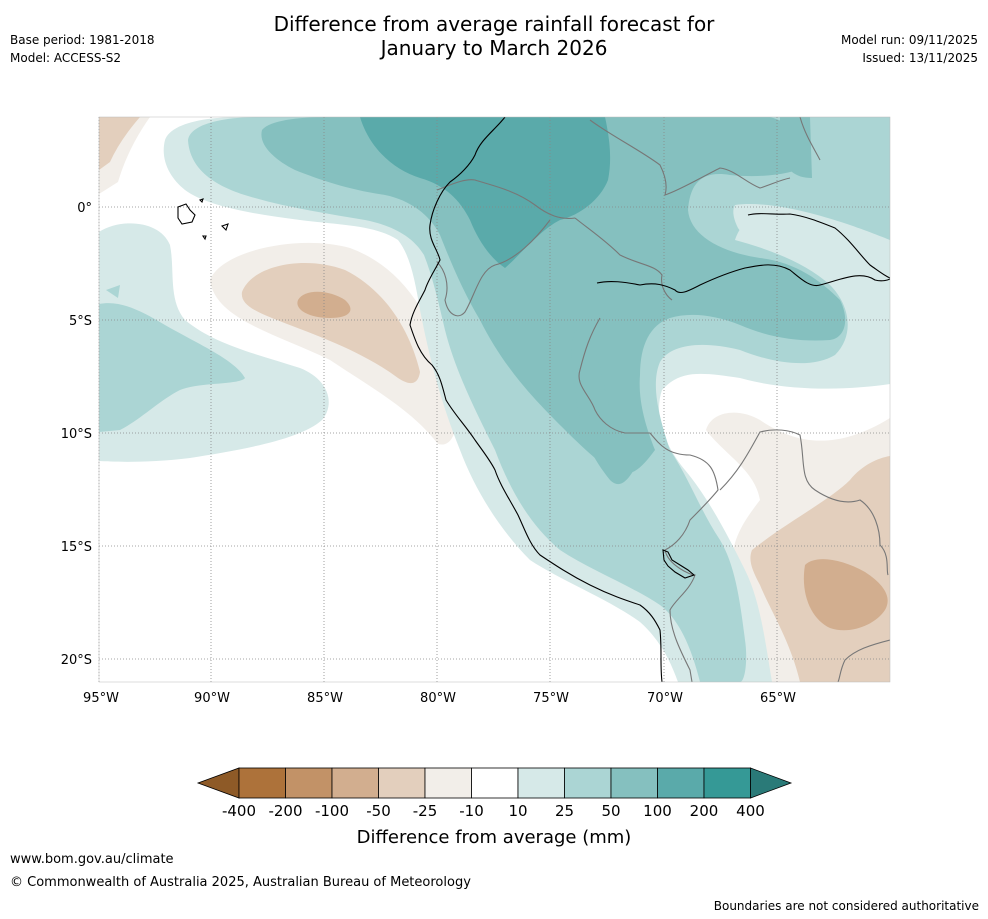 Image resolution: width=988 pixels, height=919 pixels. I want to click on colorbar-tick: -25, so click(425, 811).